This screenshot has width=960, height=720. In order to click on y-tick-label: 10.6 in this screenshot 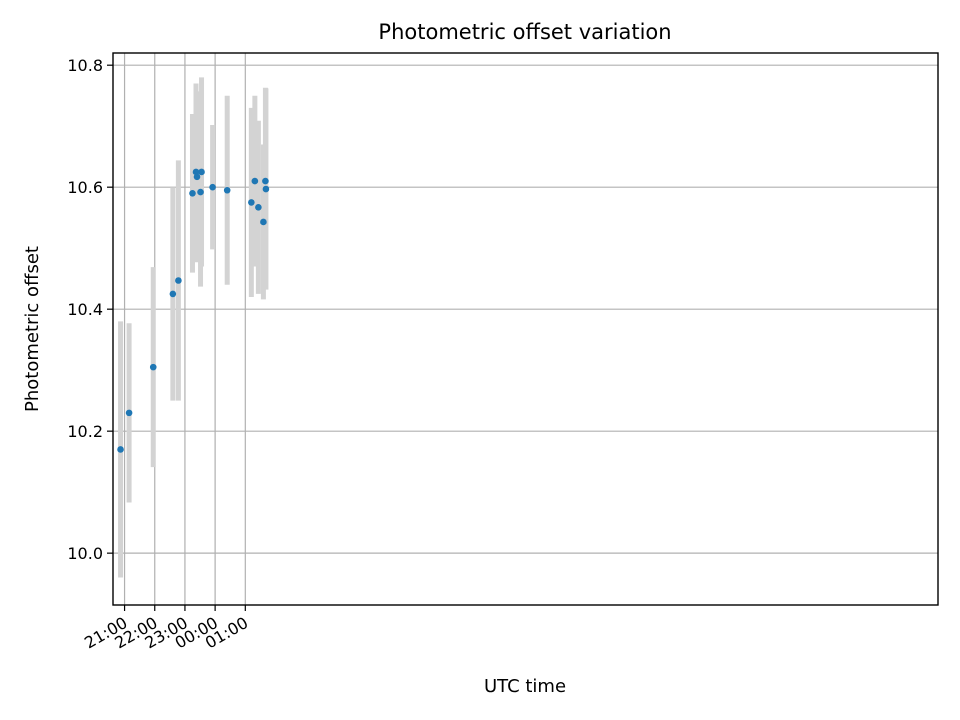, I will do `click(85, 187)`.